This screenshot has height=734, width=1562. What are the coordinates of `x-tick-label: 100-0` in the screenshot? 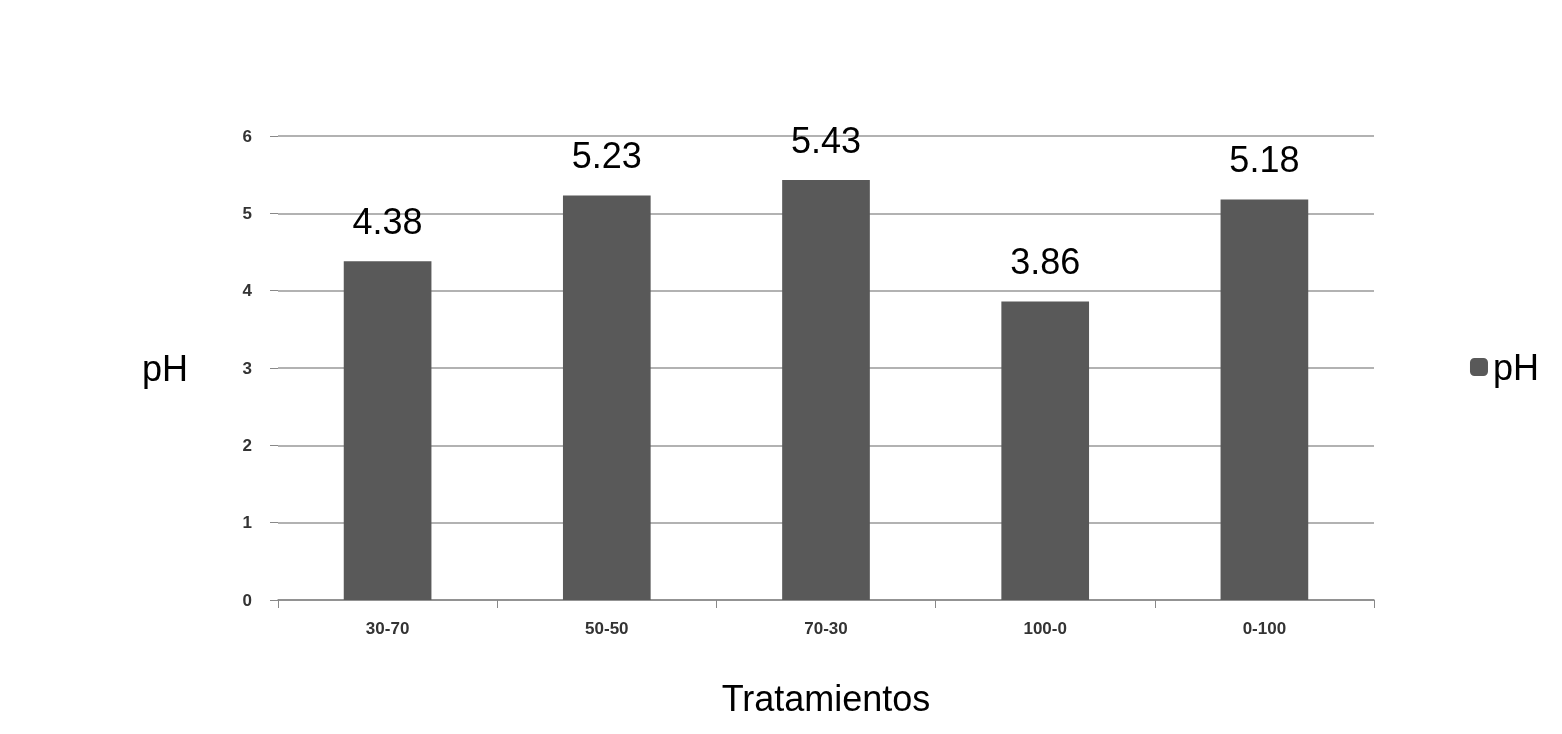 It's located at (1045, 628).